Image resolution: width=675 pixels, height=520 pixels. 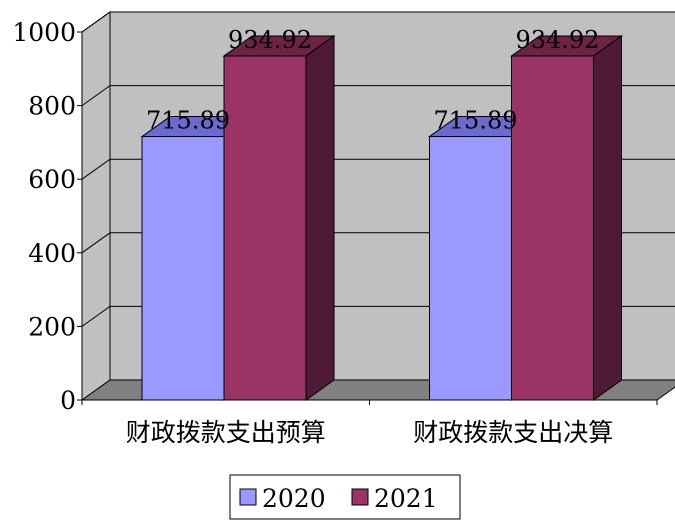 What do you see at coordinates (44, 32) in the screenshot?
I see `y-tick-label: 1000` at bounding box center [44, 32].